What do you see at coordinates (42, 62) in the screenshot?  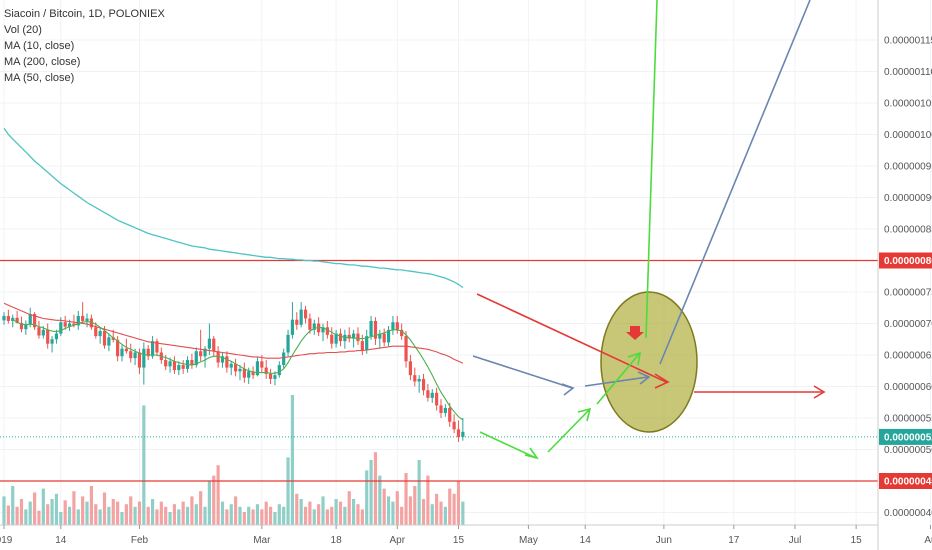 I see `legend-ma200: MA (200, close)` at bounding box center [42, 62].